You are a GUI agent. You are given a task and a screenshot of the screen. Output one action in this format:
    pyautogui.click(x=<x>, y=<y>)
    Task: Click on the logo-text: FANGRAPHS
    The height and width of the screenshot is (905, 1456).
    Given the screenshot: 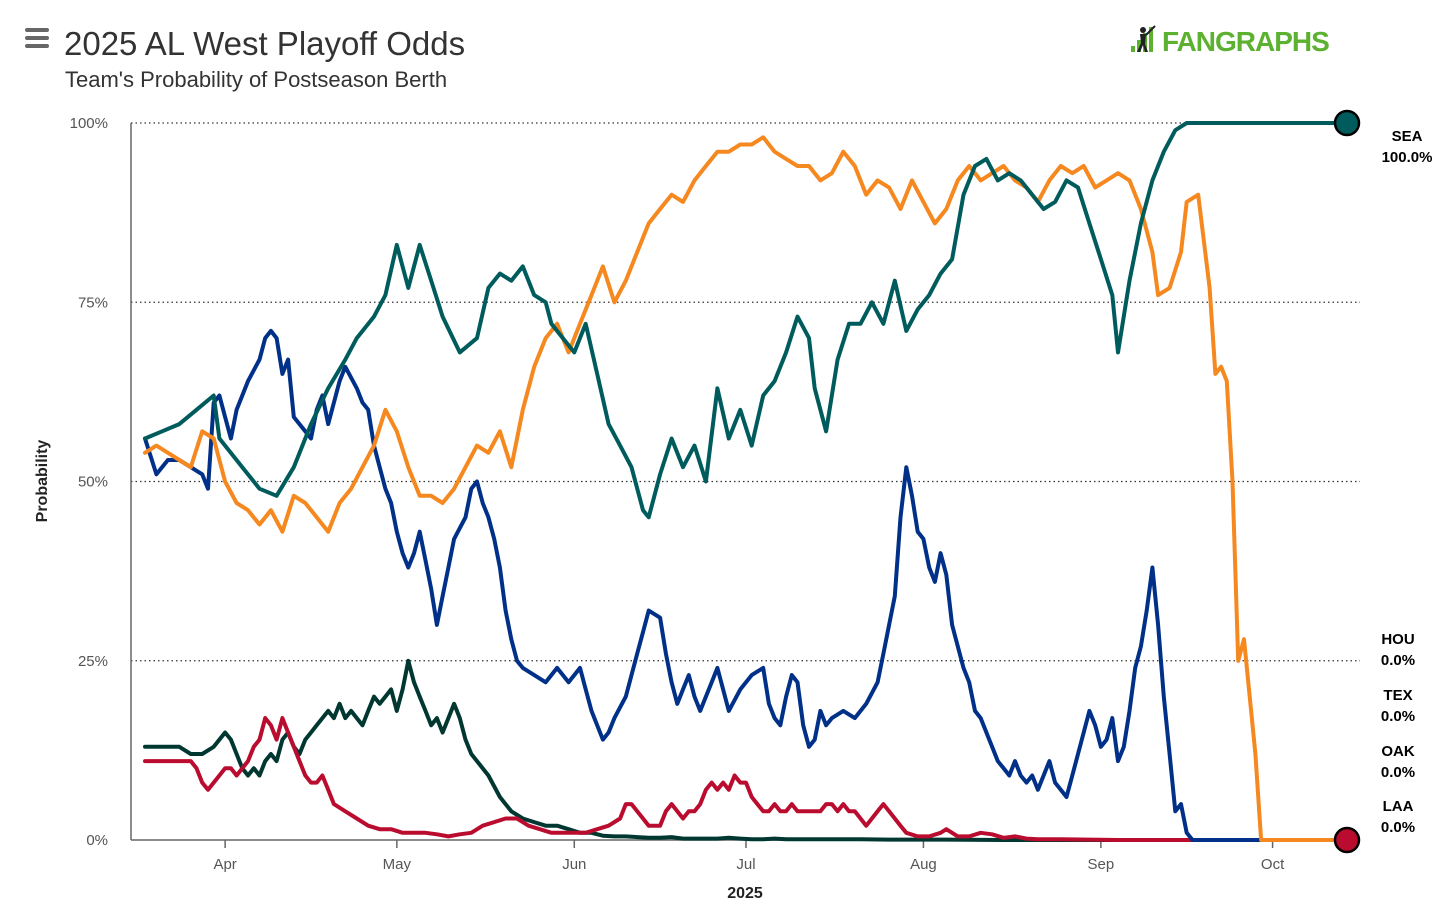 What is the action you would take?
    pyautogui.click(x=1245, y=41)
    